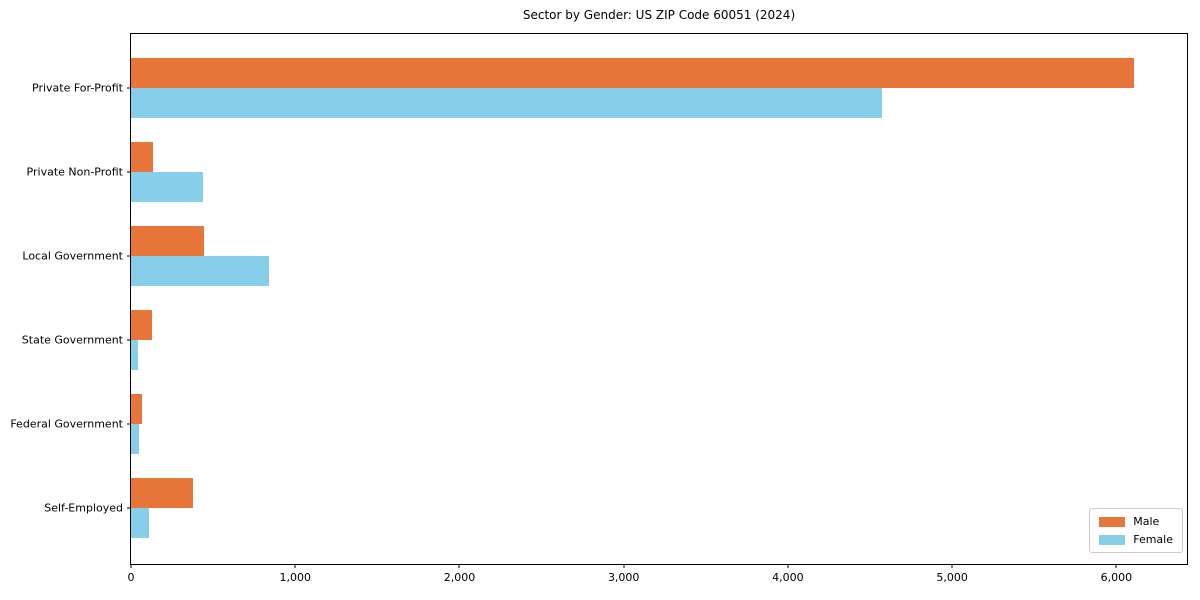  I want to click on x-tick-label-5-000: 5,000, so click(952, 577).